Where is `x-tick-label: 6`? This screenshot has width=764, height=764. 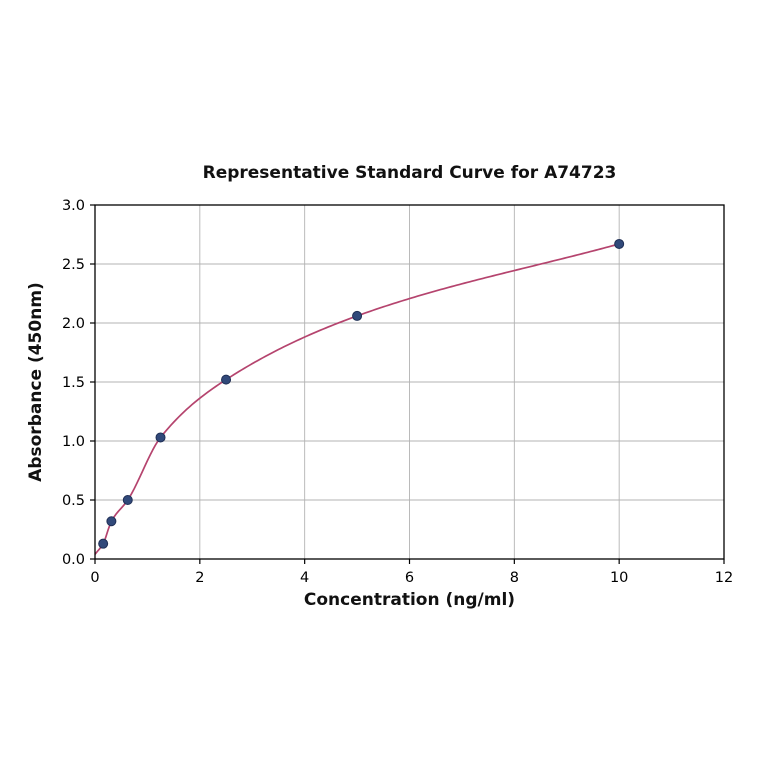
x-tick-label: 6 is located at coordinates (409, 578).